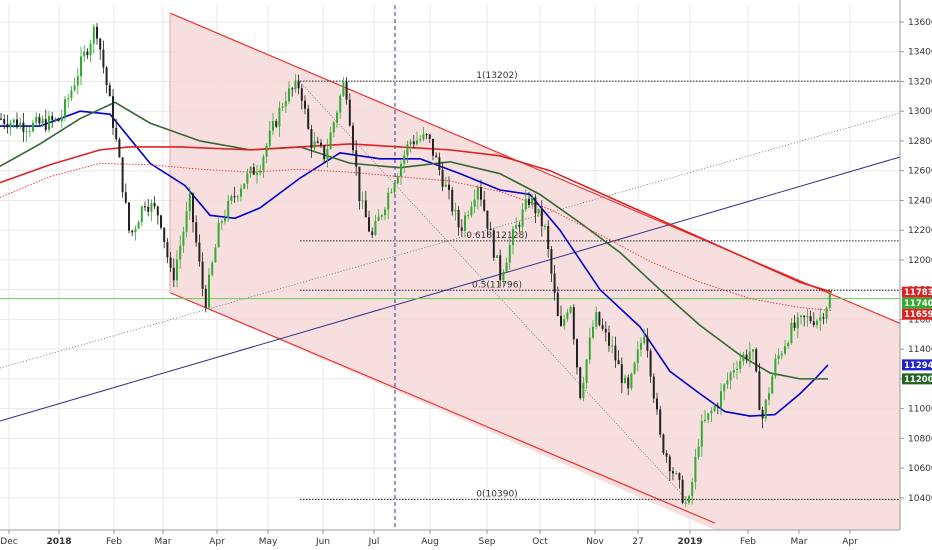  I want to click on price-badge-label: 11659, so click(918, 315).